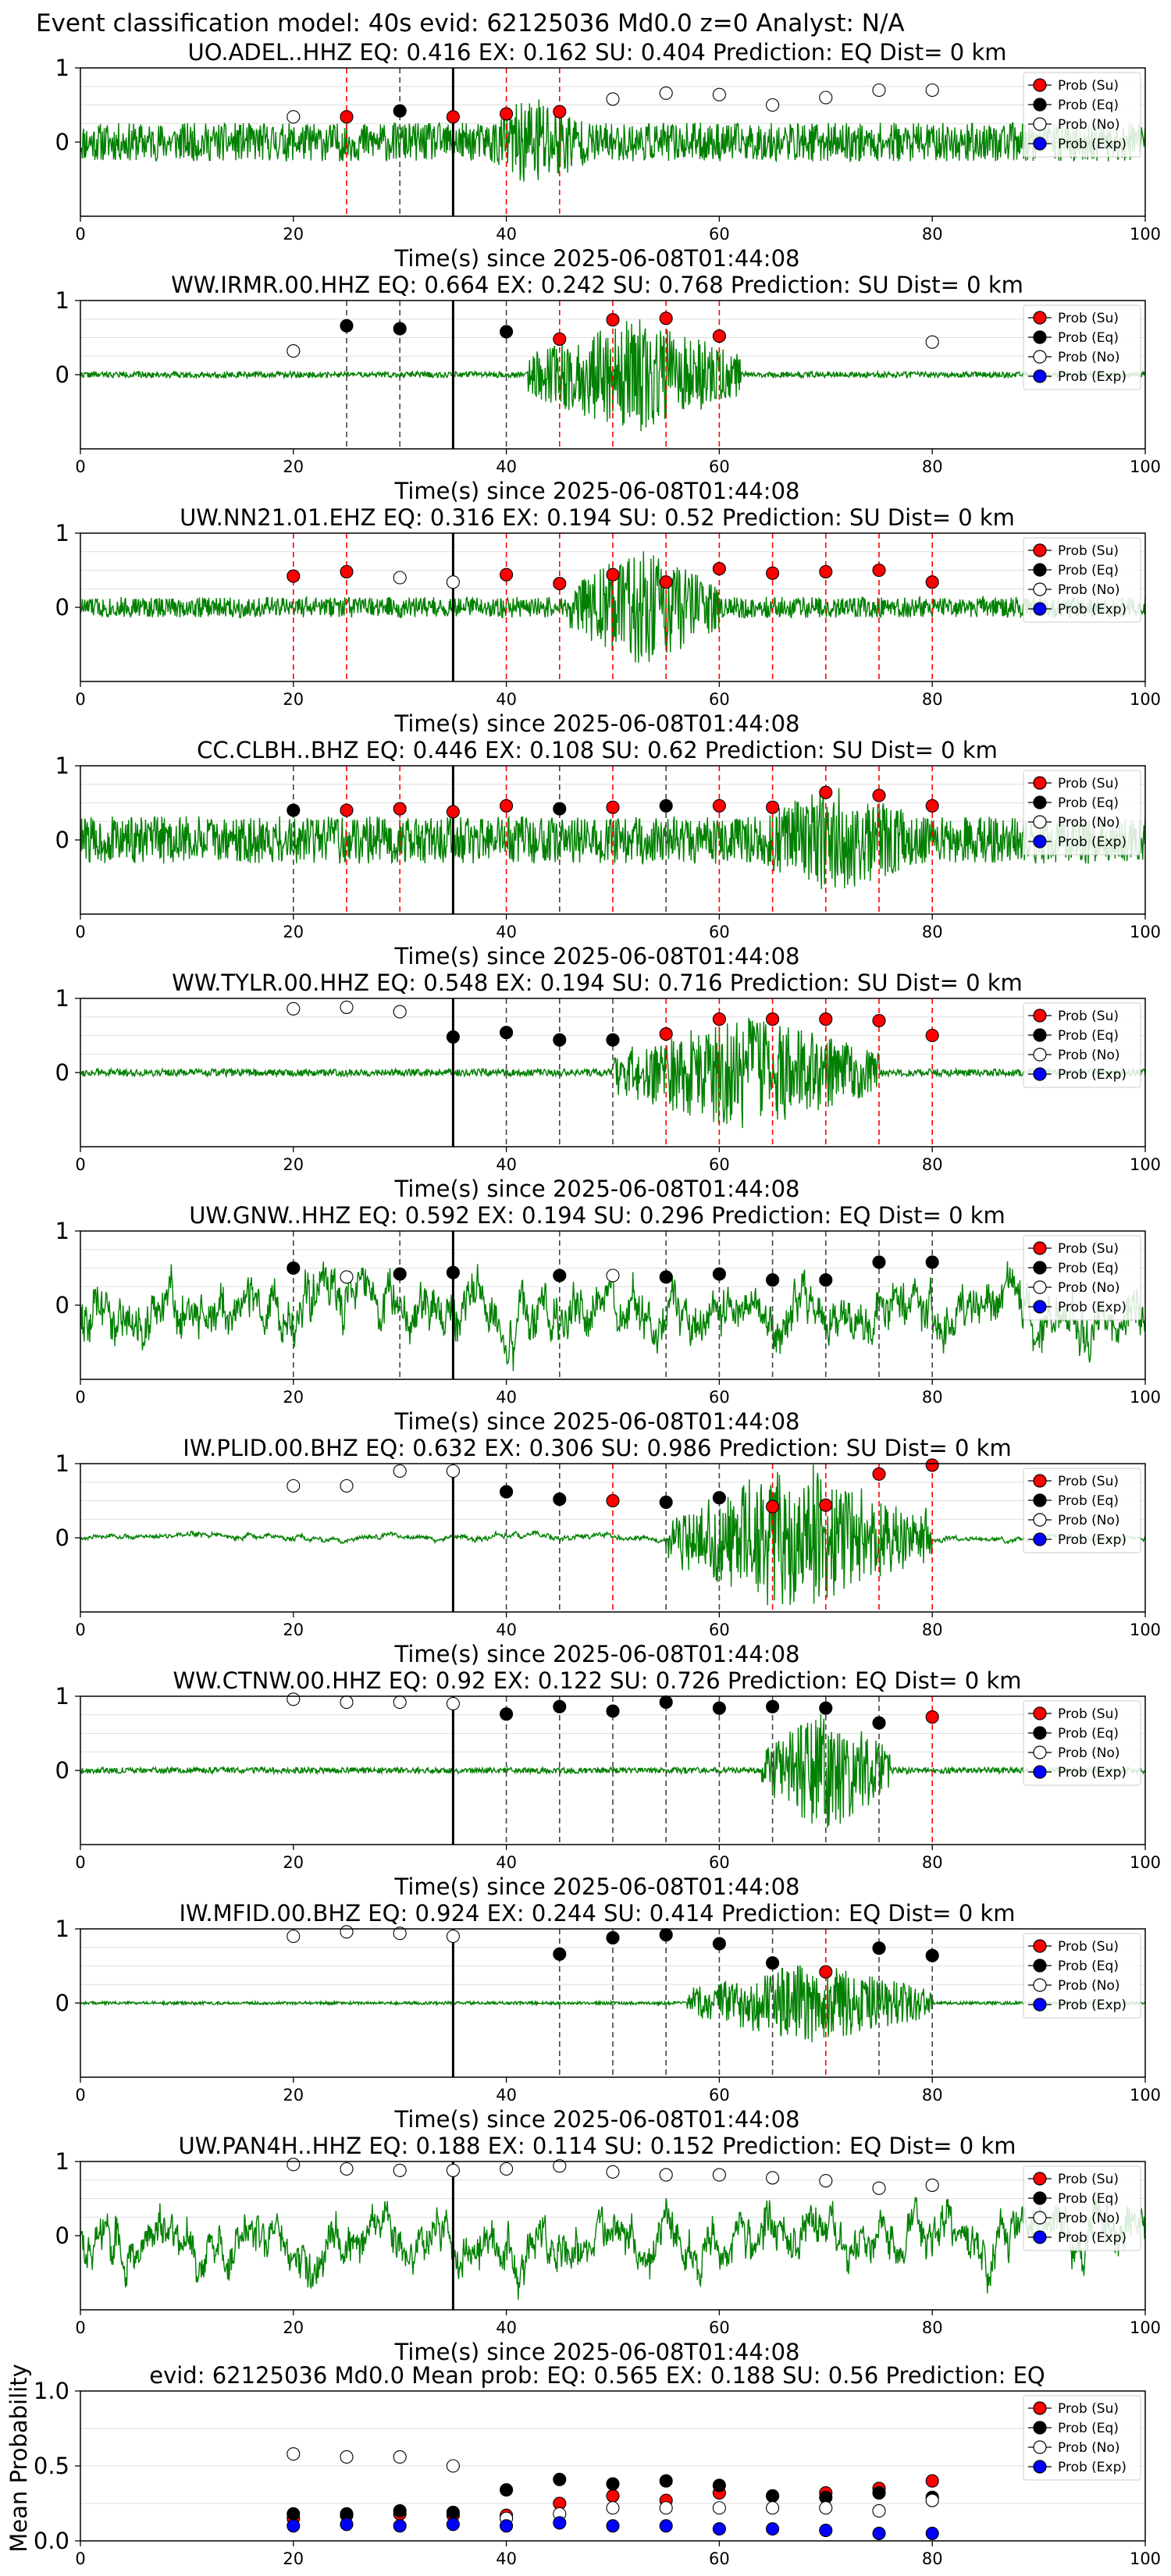  I want to click on y-tick-label: 1.0, so click(51, 2391).